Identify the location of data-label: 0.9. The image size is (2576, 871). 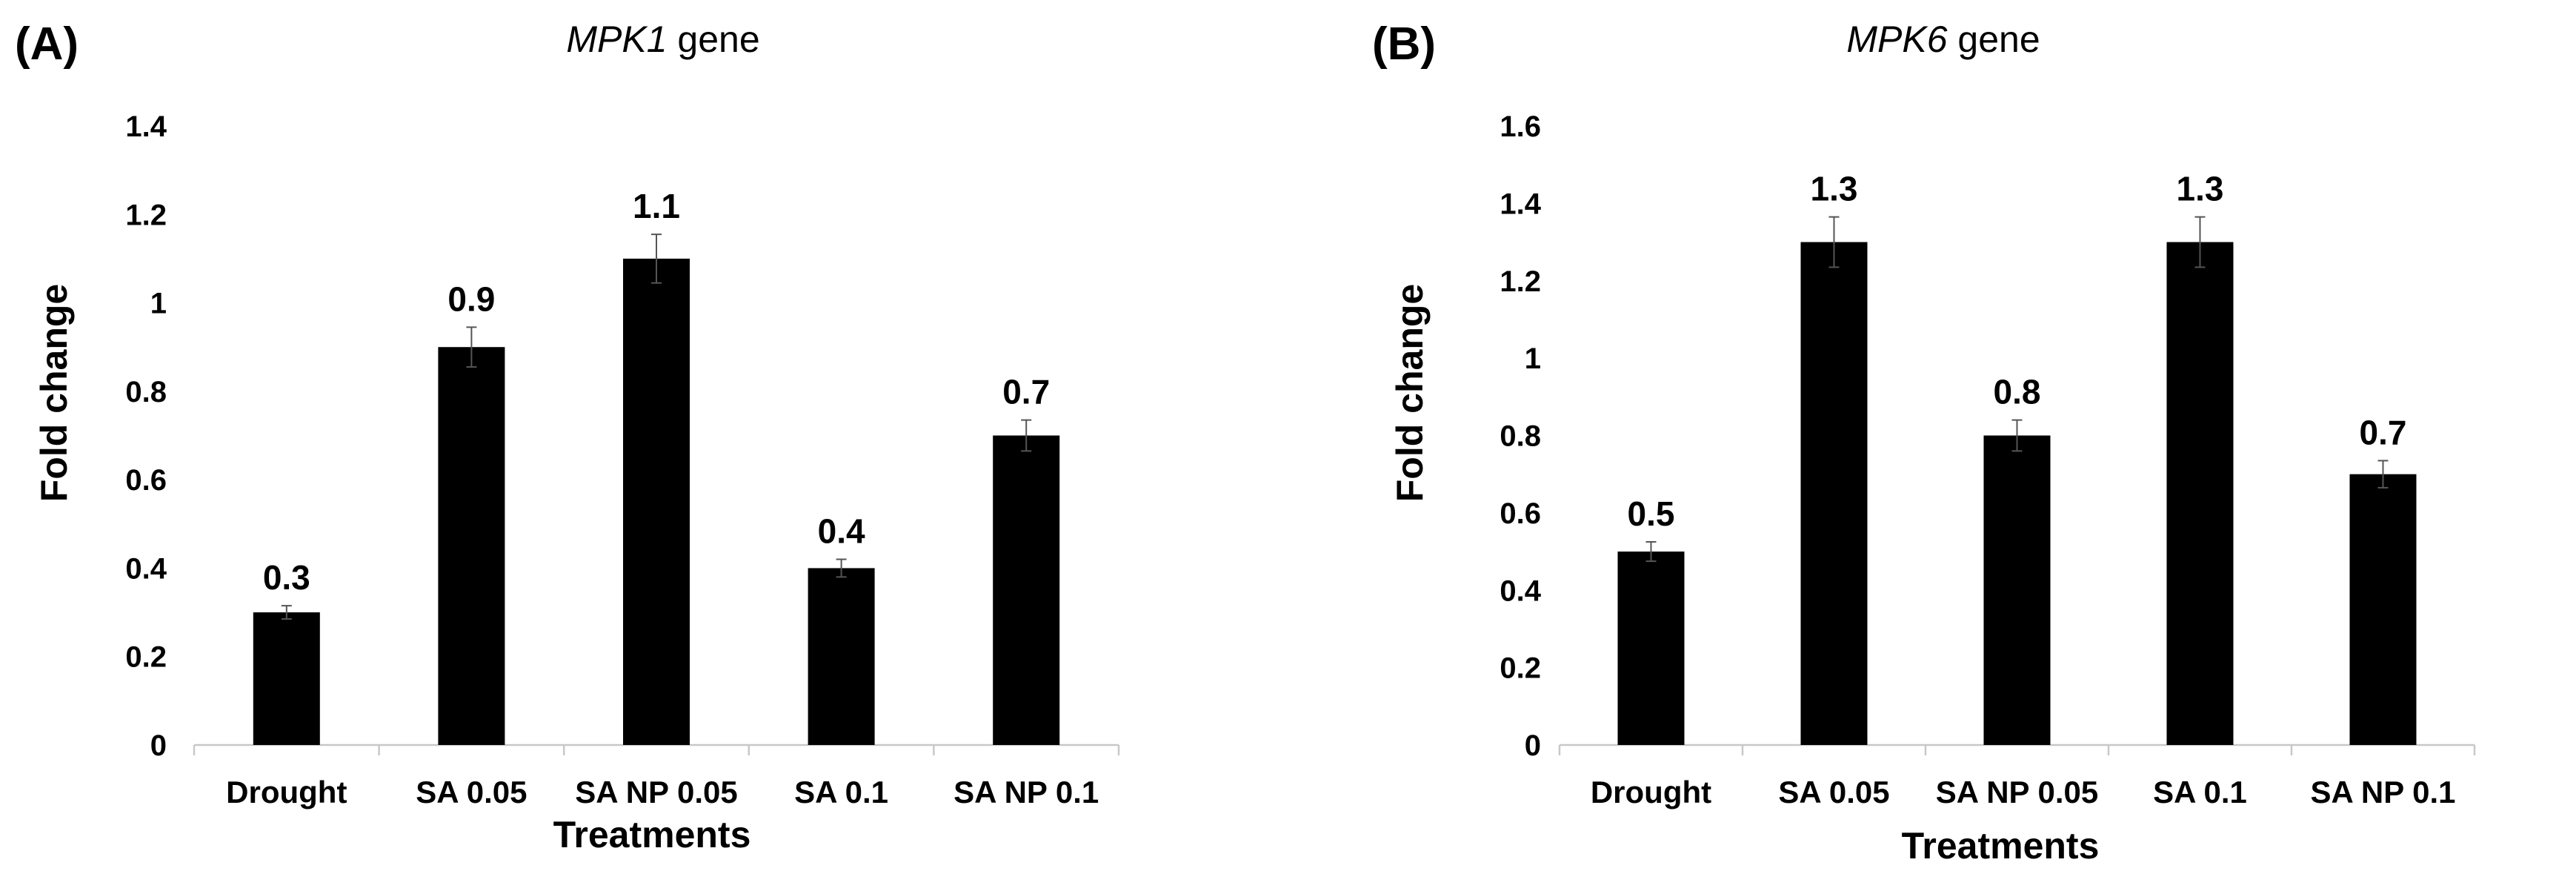
(471, 299).